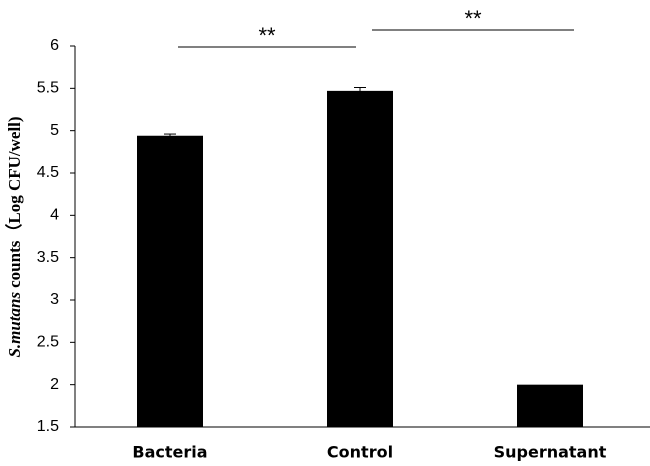 The width and height of the screenshot is (650, 466). What do you see at coordinates (360, 452) in the screenshot?
I see `x-tick-label: Control` at bounding box center [360, 452].